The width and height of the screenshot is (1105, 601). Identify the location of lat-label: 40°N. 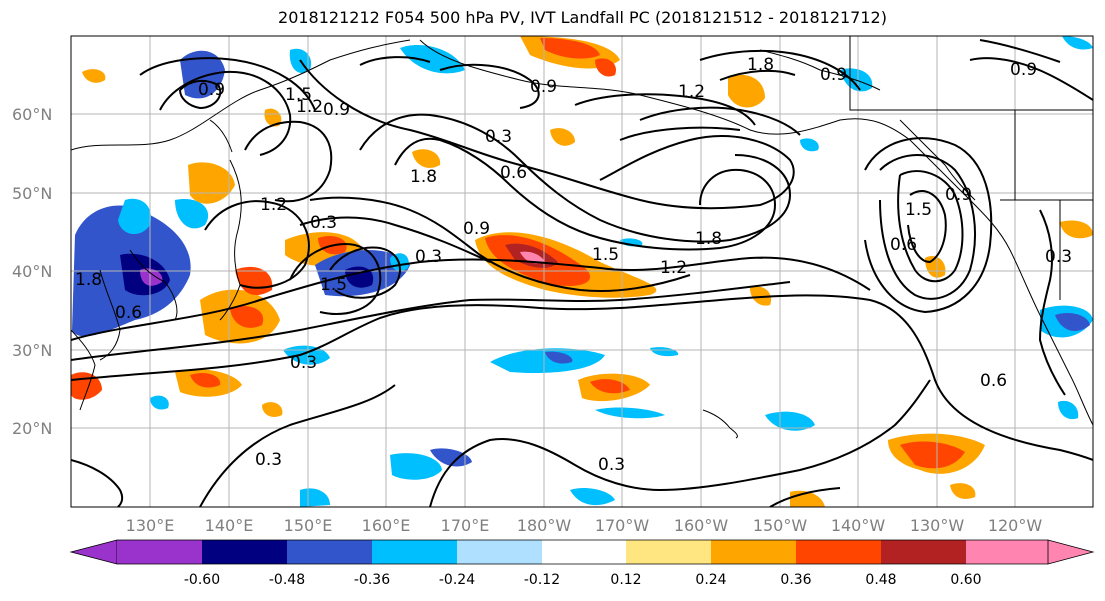
(32, 271).